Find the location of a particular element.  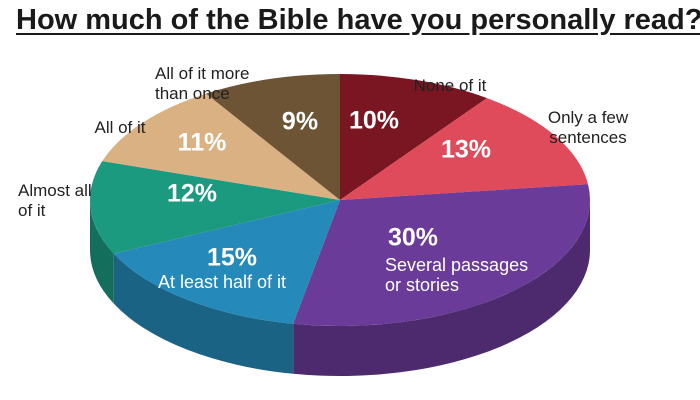

category-label: Only a few sentences is located at coordinates (588, 127).